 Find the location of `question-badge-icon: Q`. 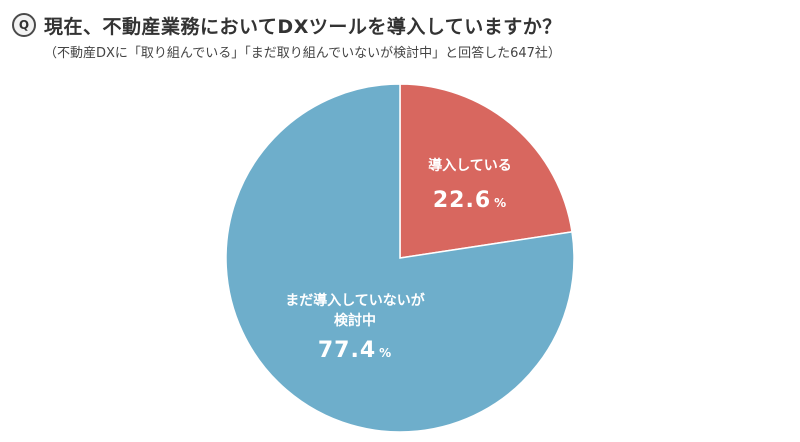

question-badge-icon: Q is located at coordinates (24, 25).